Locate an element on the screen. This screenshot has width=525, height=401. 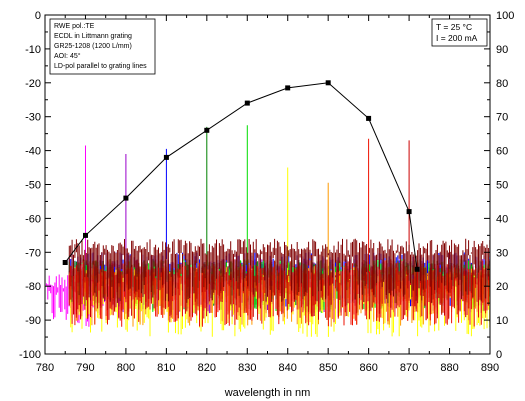
y2-tick-label: 90 is located at coordinates (502, 50).